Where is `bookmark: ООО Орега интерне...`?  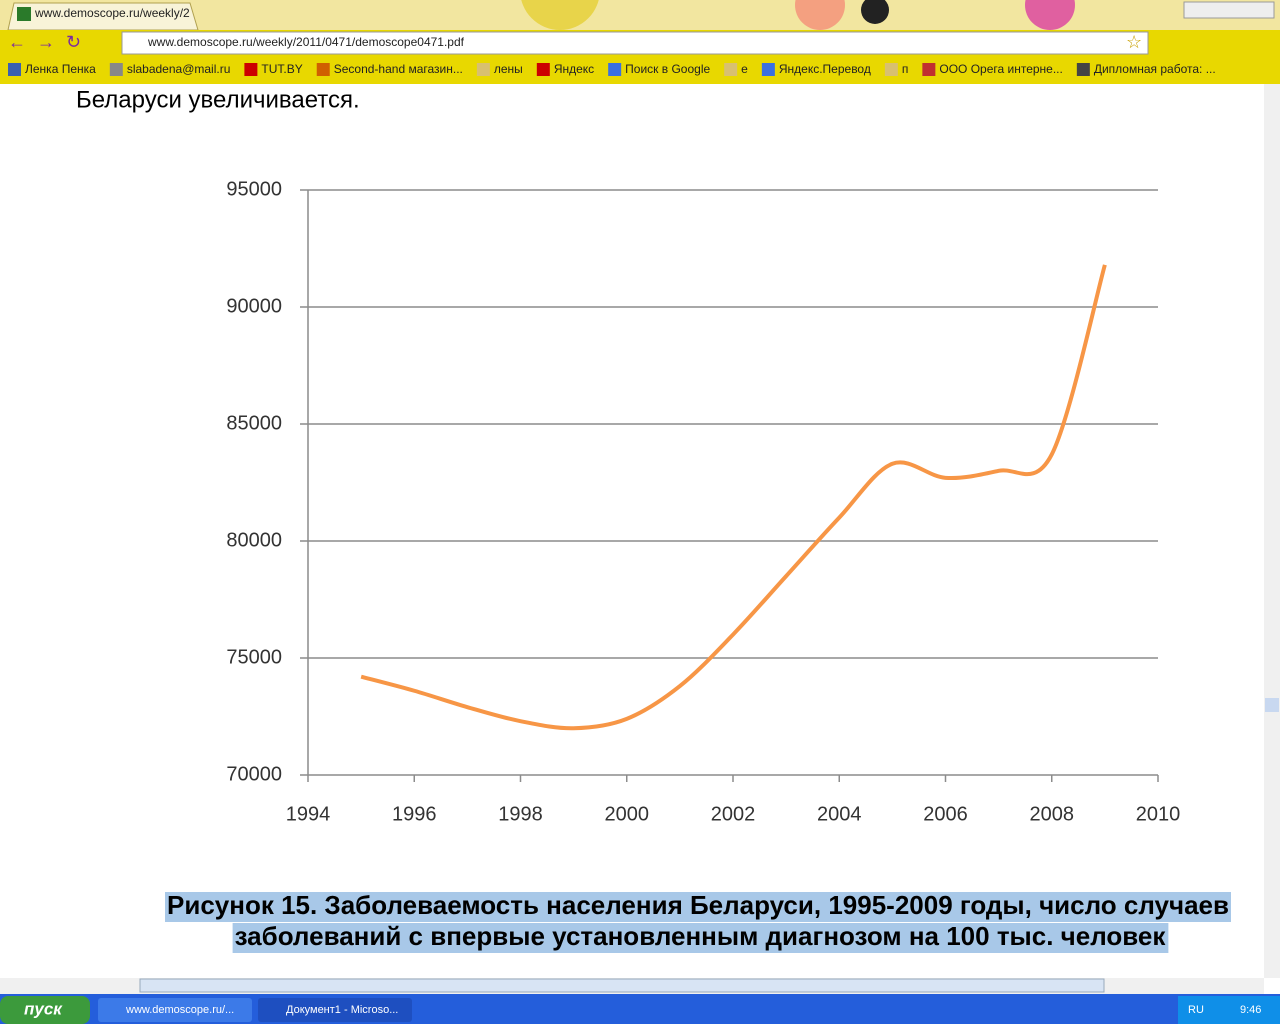 bookmark: ООО Орега интерне... is located at coordinates (1000, 69).